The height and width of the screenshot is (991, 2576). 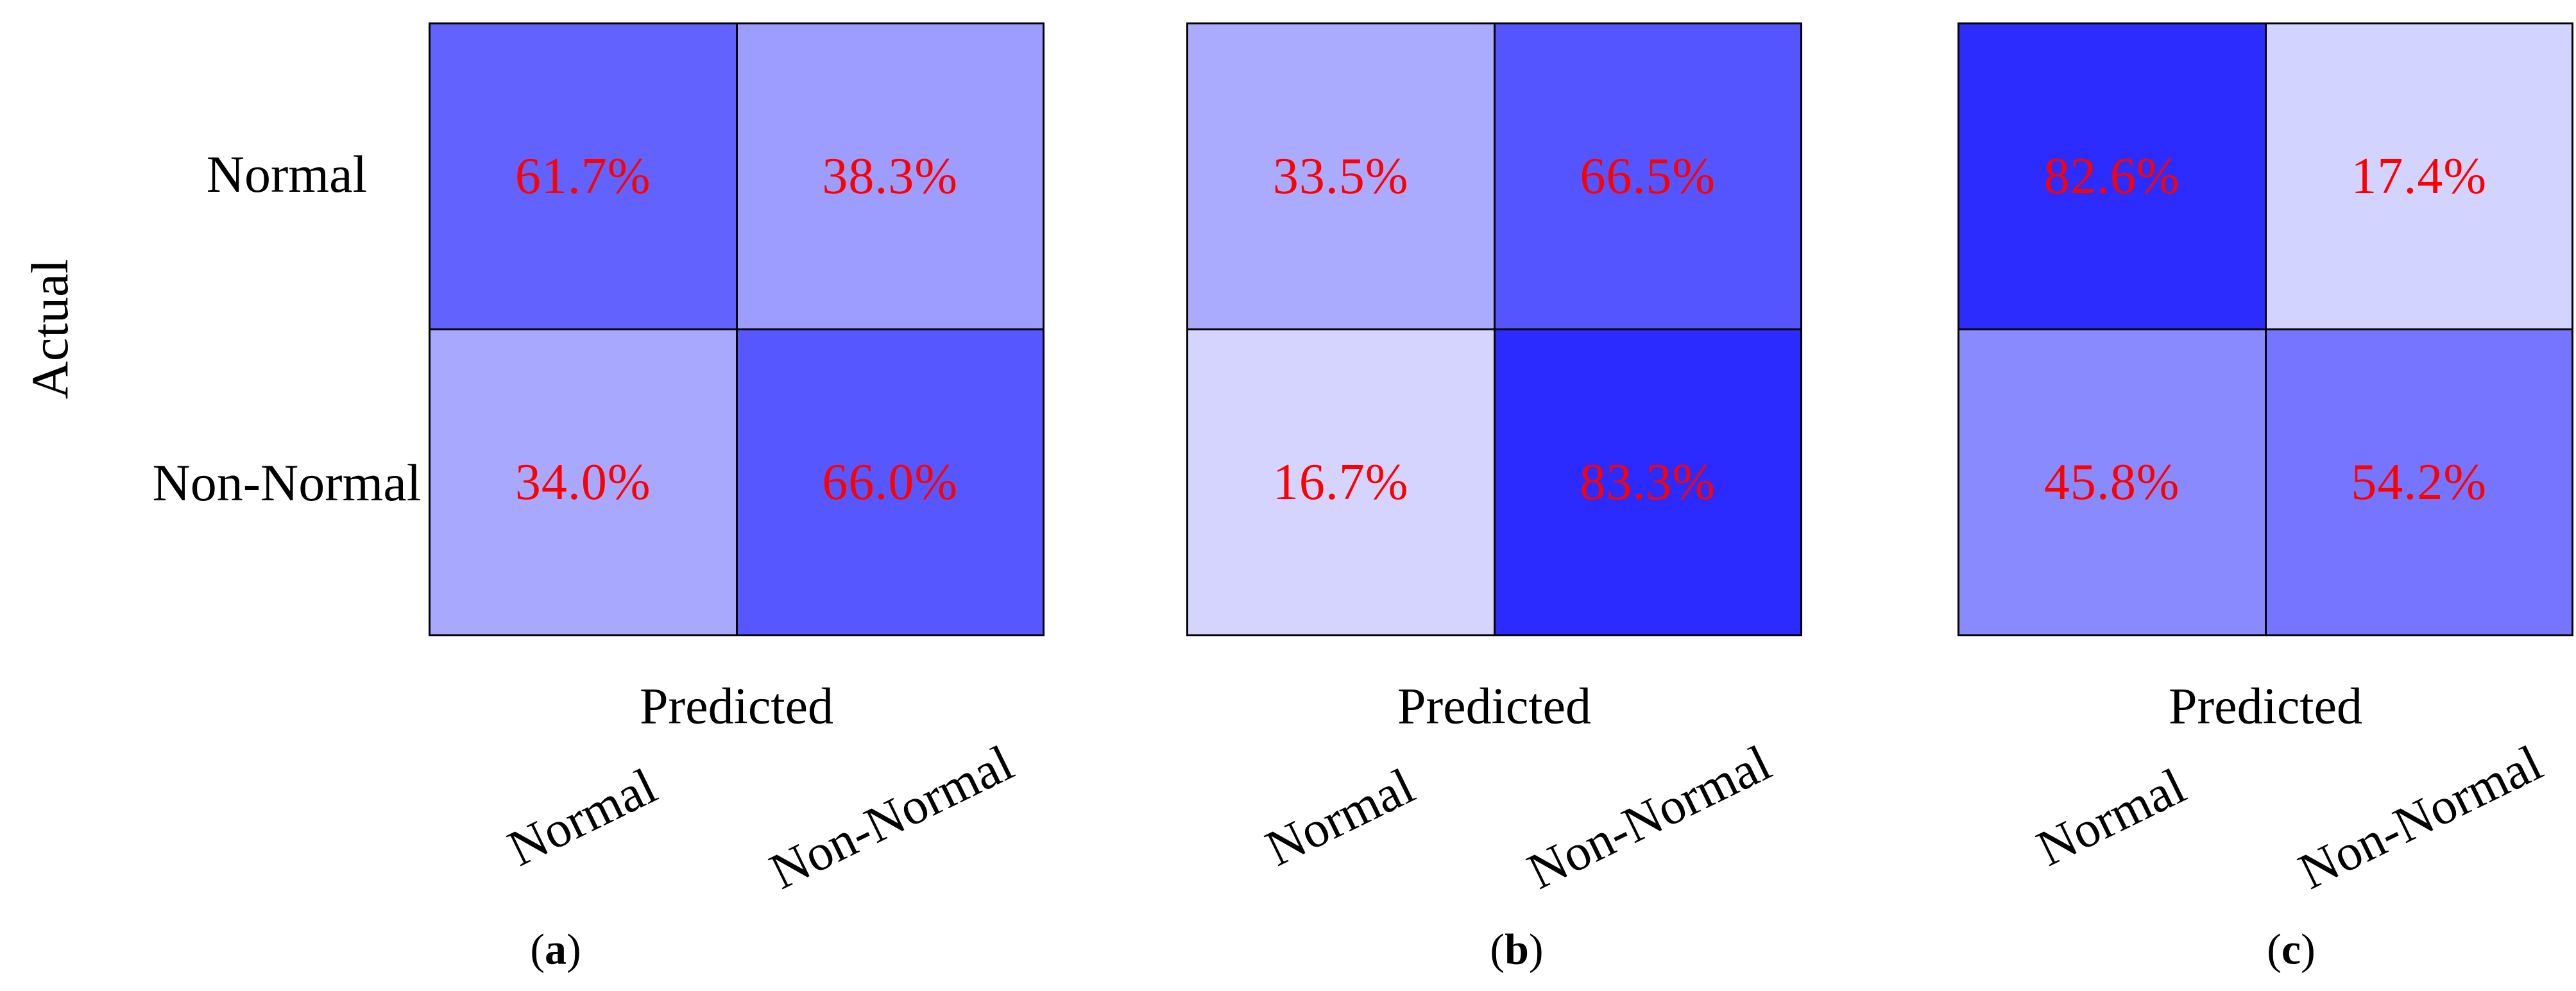 I want to click on matrix-a-cell-normal-normal: 61.7%, so click(x=583, y=176).